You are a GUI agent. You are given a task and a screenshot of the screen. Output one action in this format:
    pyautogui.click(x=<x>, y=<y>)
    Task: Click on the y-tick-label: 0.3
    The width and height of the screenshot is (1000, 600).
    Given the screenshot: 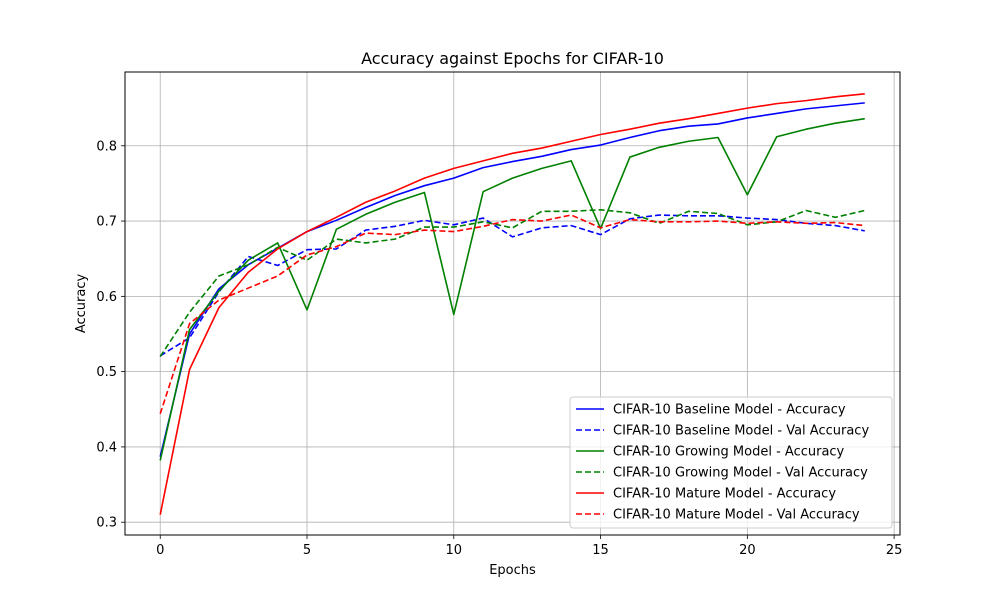 What is the action you would take?
    pyautogui.click(x=106, y=523)
    